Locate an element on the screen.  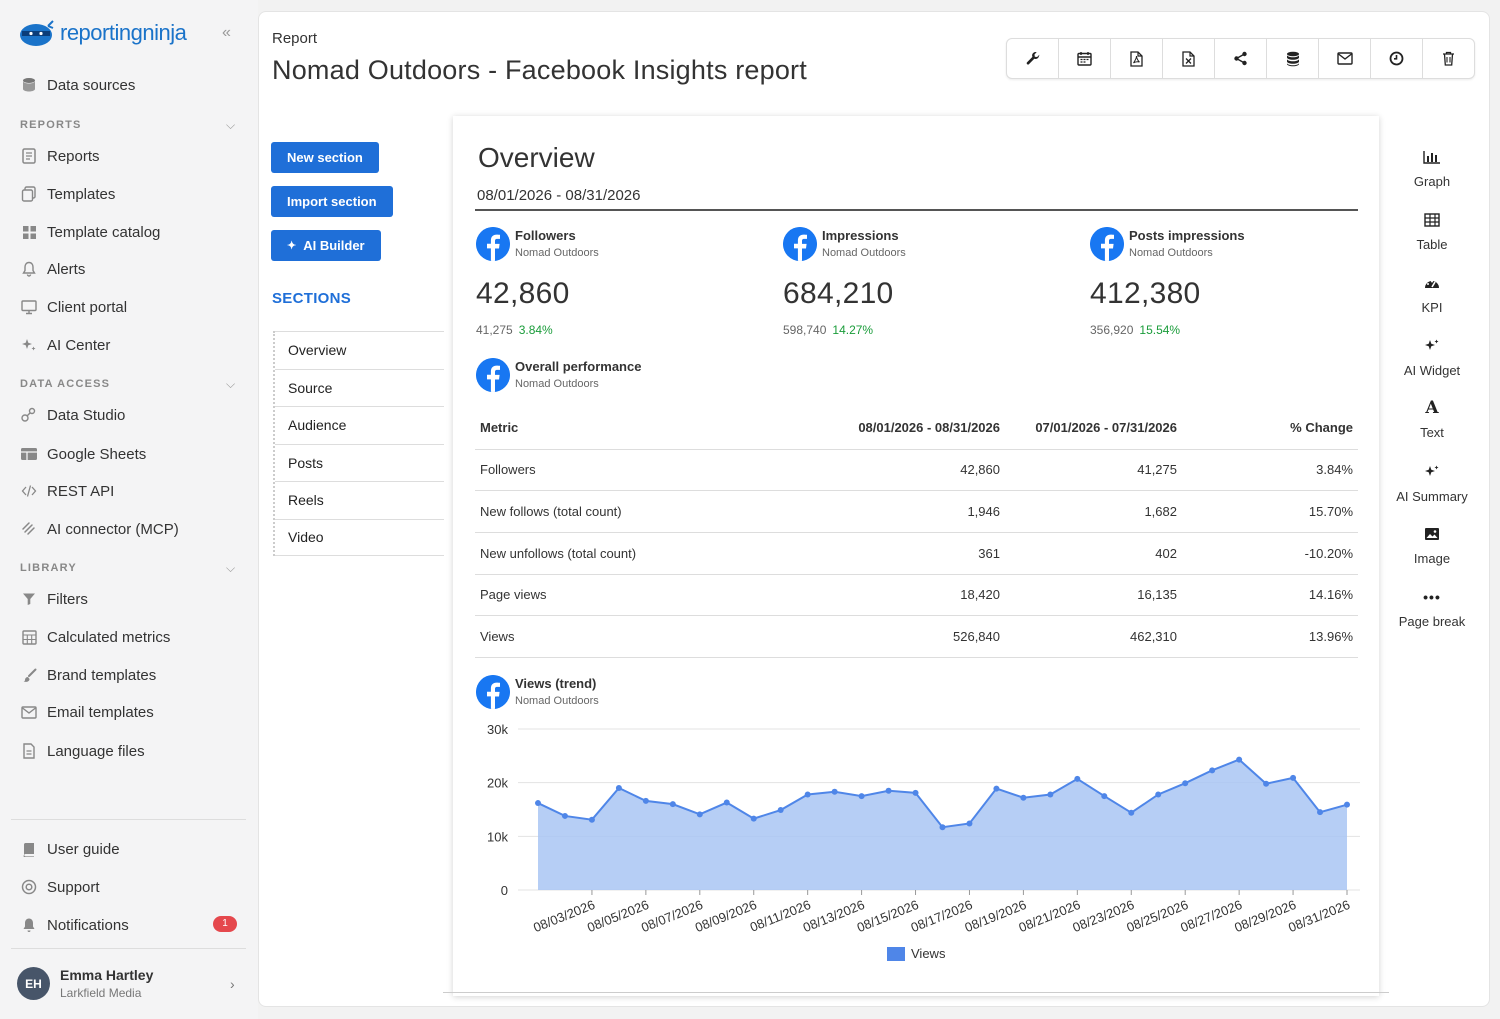
ai-builder-button: ✦ AI Builder is located at coordinates (326, 245).